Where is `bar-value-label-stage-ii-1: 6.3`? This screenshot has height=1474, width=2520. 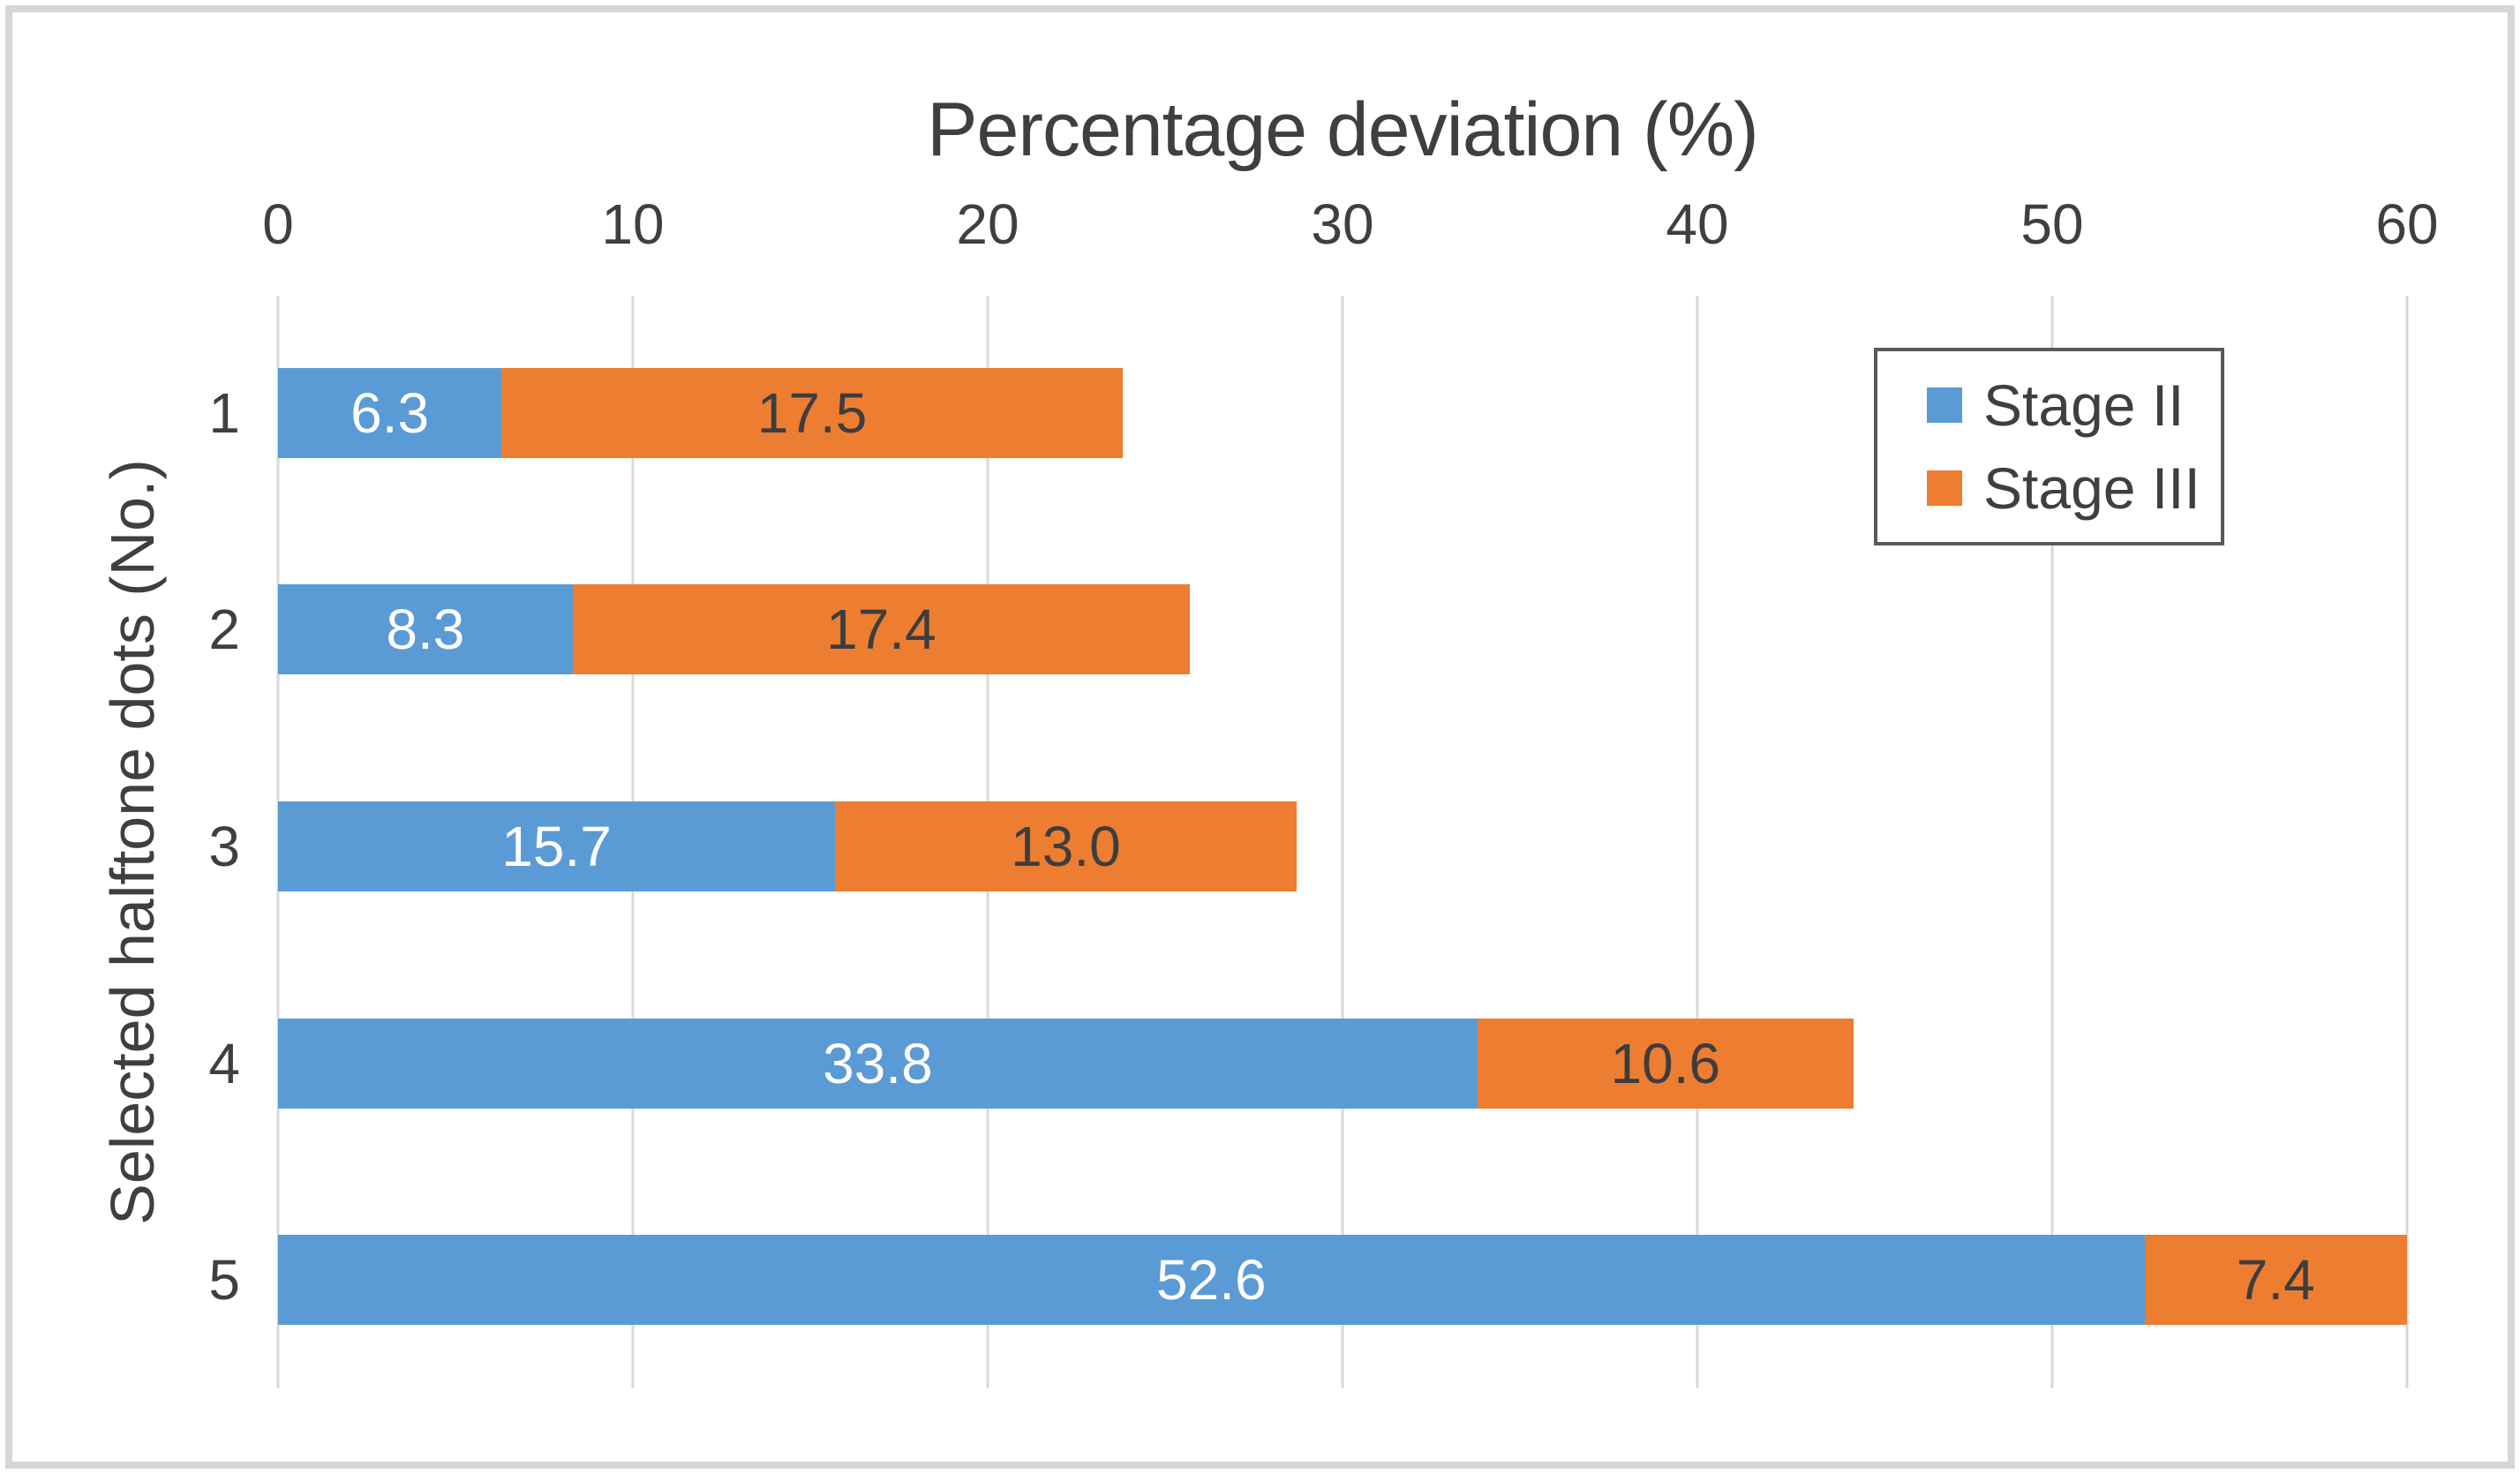 bar-value-label-stage-ii-1: 6.3 is located at coordinates (390, 412).